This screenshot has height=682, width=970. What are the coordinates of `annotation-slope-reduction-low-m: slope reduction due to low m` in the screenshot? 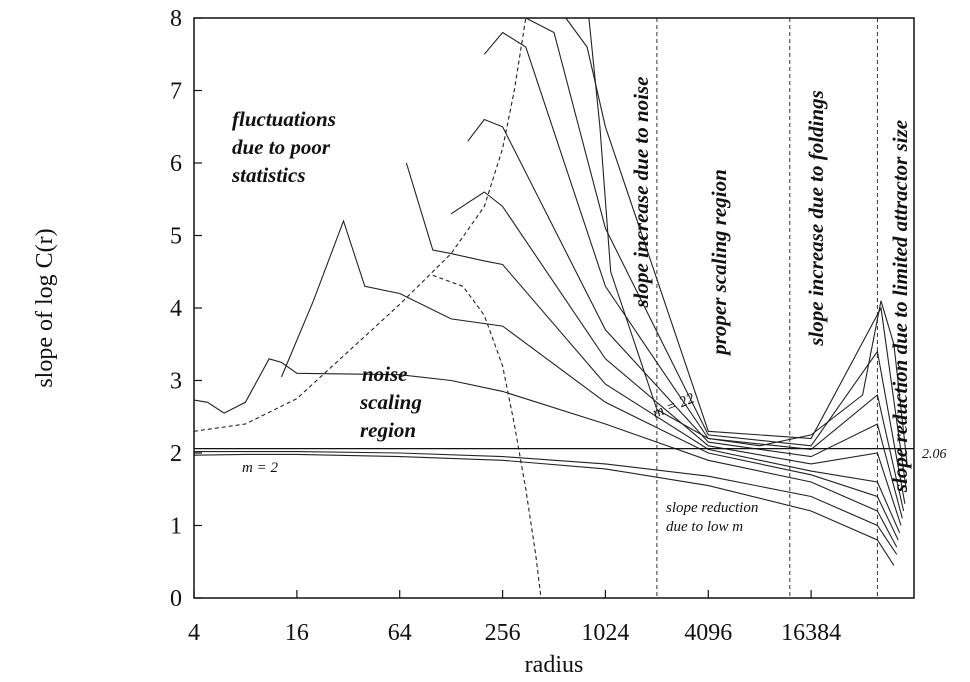 It's located at (712, 517).